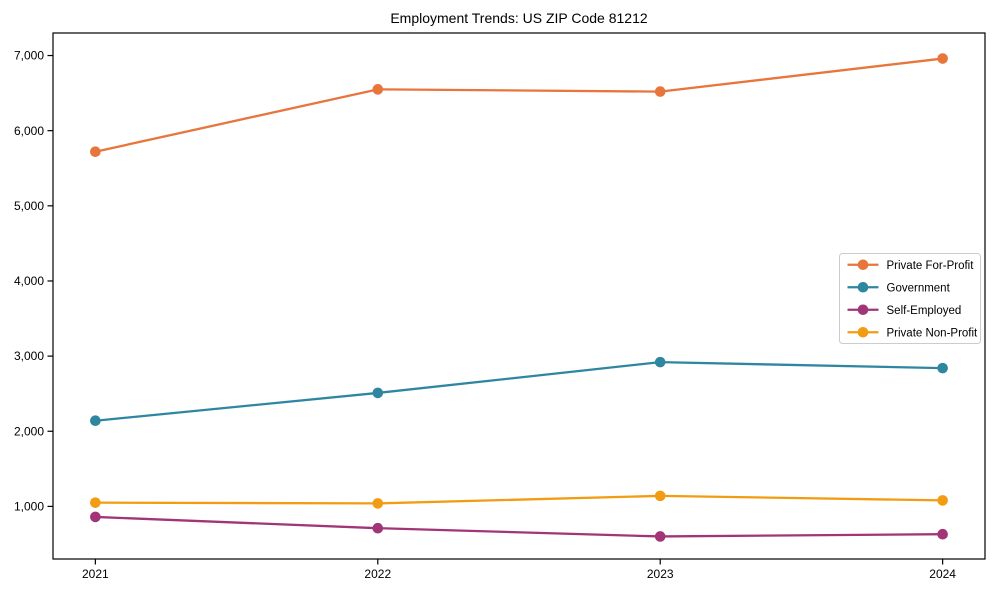 Image resolution: width=1000 pixels, height=600 pixels. I want to click on series-private-non-profit, so click(519, 499).